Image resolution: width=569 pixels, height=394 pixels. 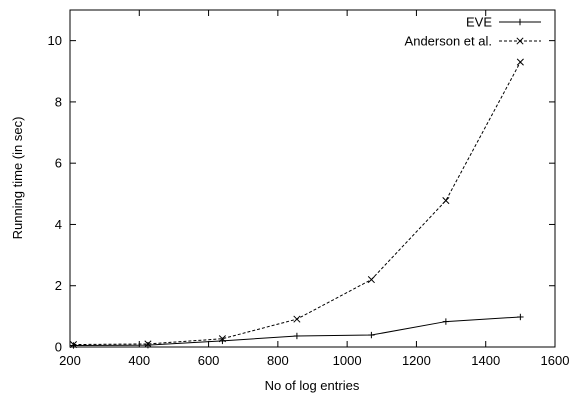 I want to click on y-tick-label: 10, so click(x=55, y=40).